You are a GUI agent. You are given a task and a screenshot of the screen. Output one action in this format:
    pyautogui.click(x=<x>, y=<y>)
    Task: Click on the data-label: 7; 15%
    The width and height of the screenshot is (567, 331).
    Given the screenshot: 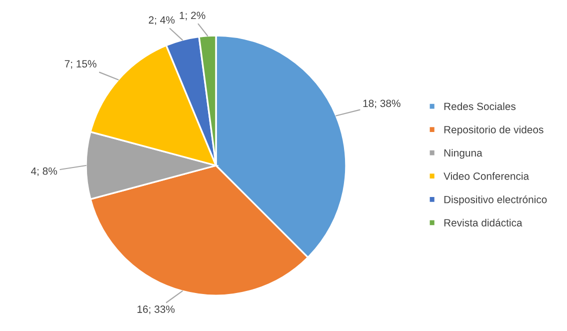 What is the action you would take?
    pyautogui.click(x=80, y=64)
    